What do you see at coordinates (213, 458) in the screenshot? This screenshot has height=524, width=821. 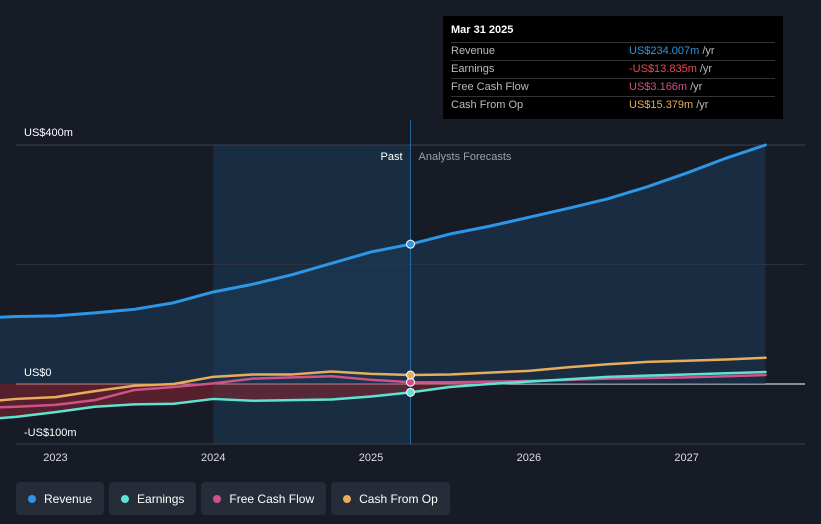 I see `x-tick-label-2024: 2024` at bounding box center [213, 458].